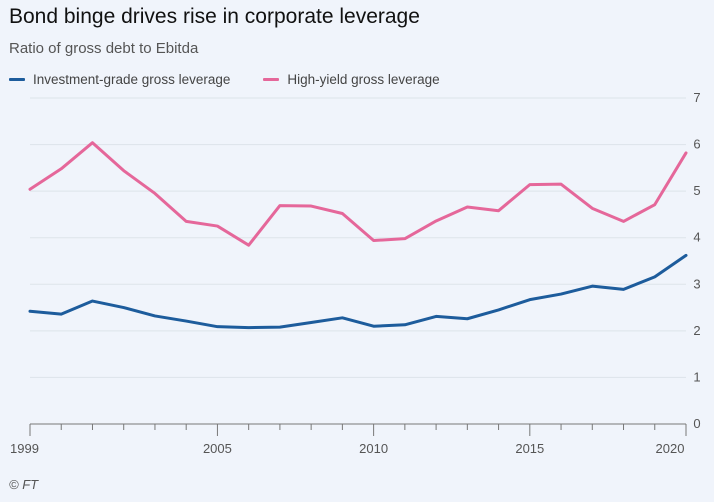 This screenshot has width=714, height=502. I want to click on legend-item-high-yield: High-yield gross leverage, so click(351, 79).